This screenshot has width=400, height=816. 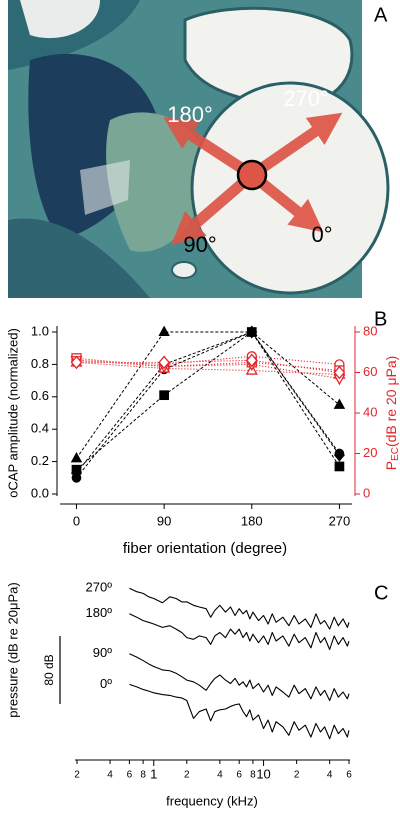 What do you see at coordinates (212, 800) in the screenshot?
I see `x-axis-label: frequency (kHz)` at bounding box center [212, 800].